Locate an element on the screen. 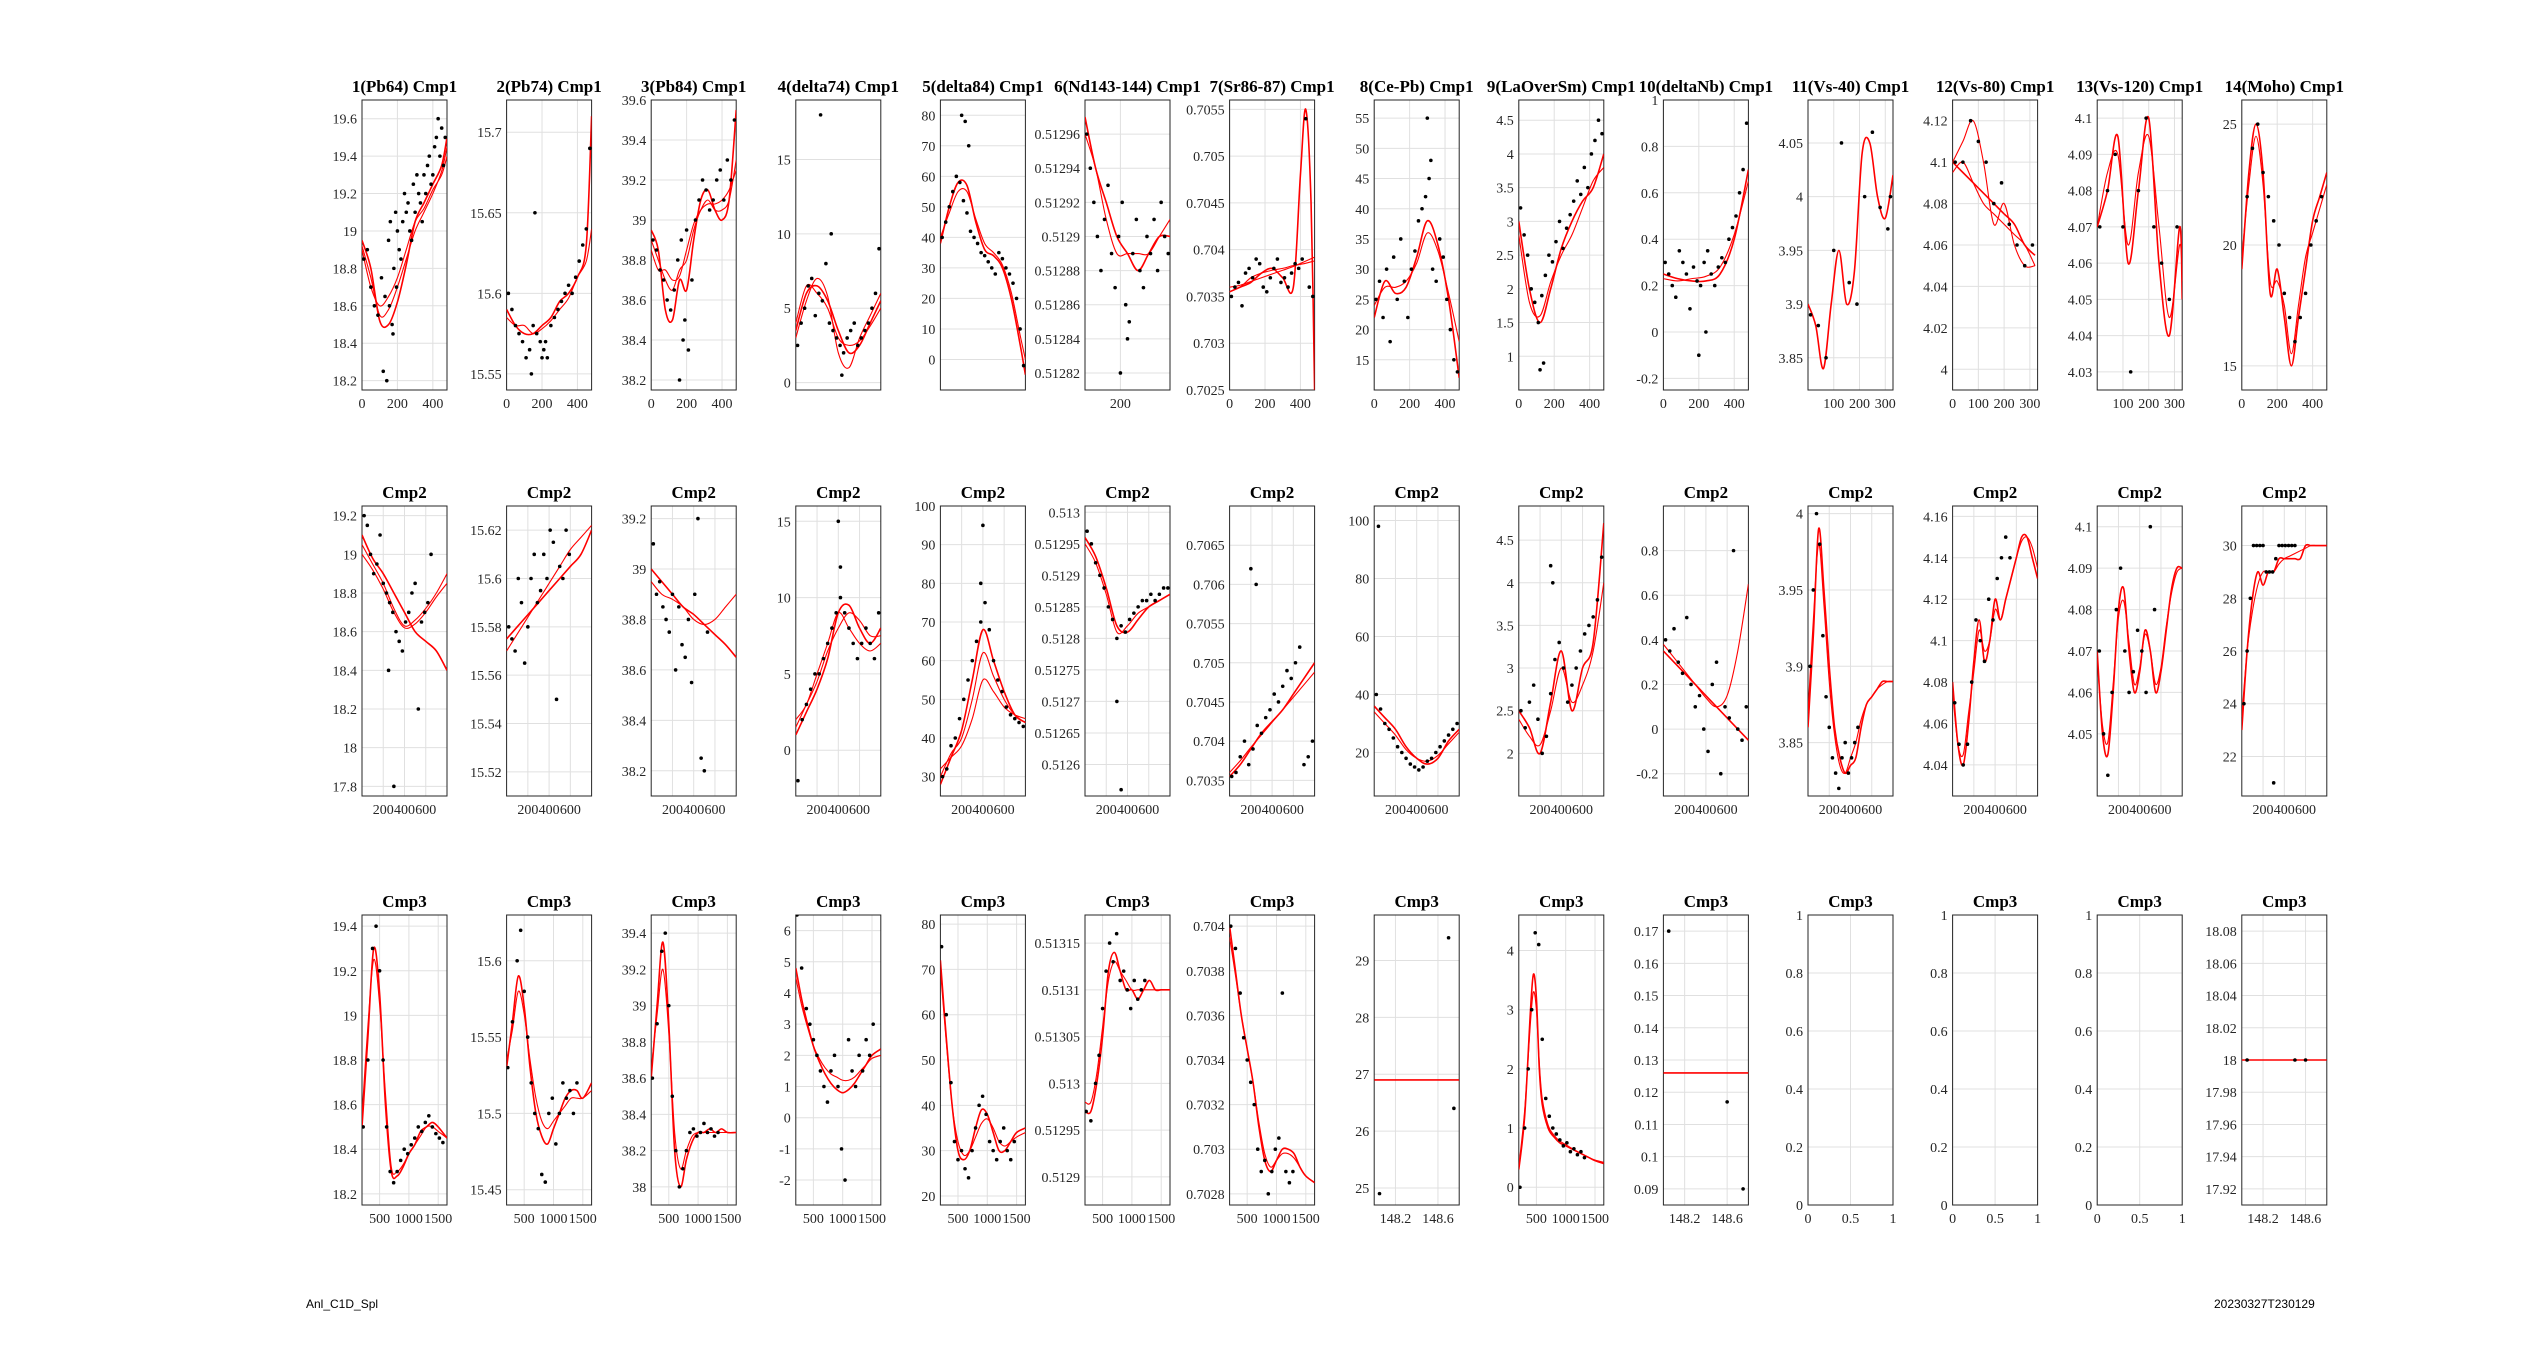  panel-26-ytick-label: 4.12 is located at coordinates (1935, 600).